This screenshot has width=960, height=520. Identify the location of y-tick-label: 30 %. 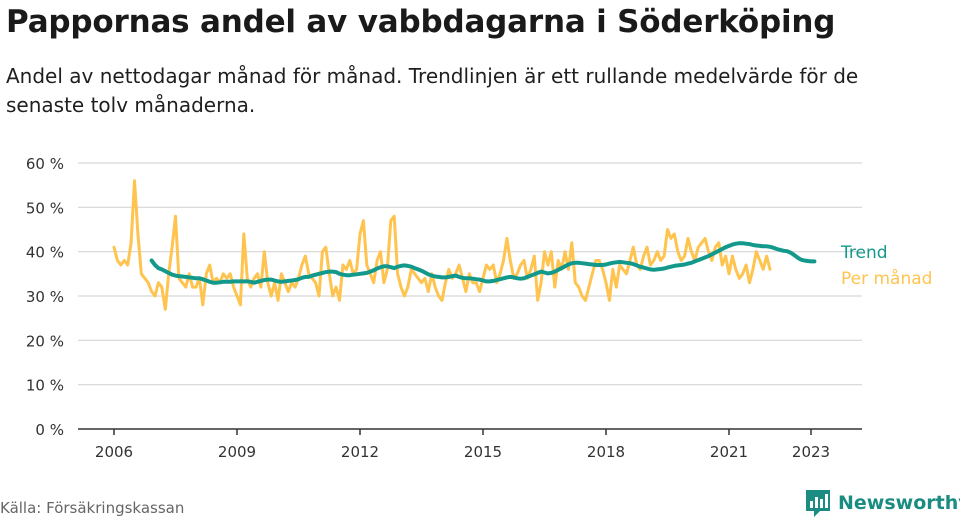
(45, 297).